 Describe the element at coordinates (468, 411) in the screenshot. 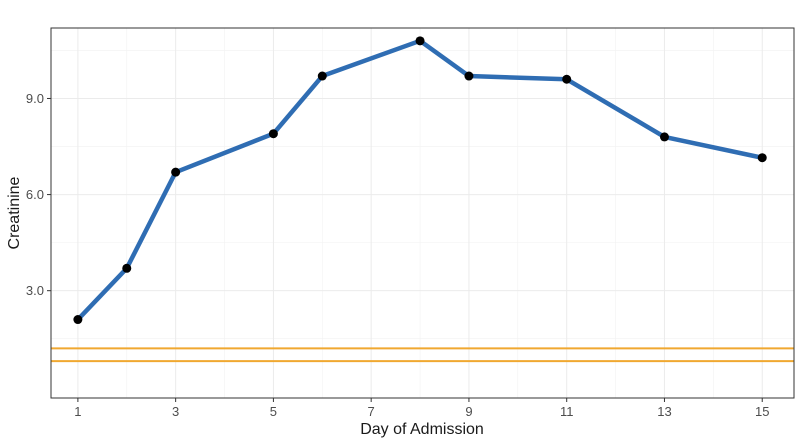

I see `x-tick-label: 9` at that location.